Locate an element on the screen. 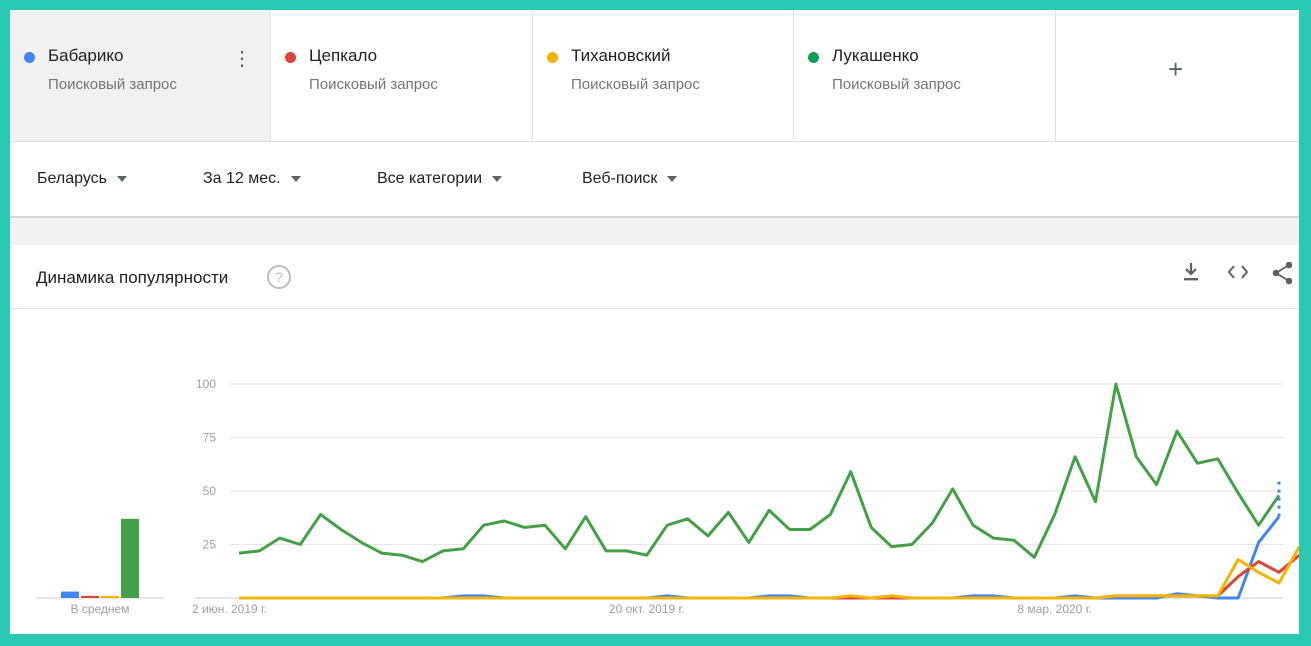  download-icon is located at coordinates (1191, 275).